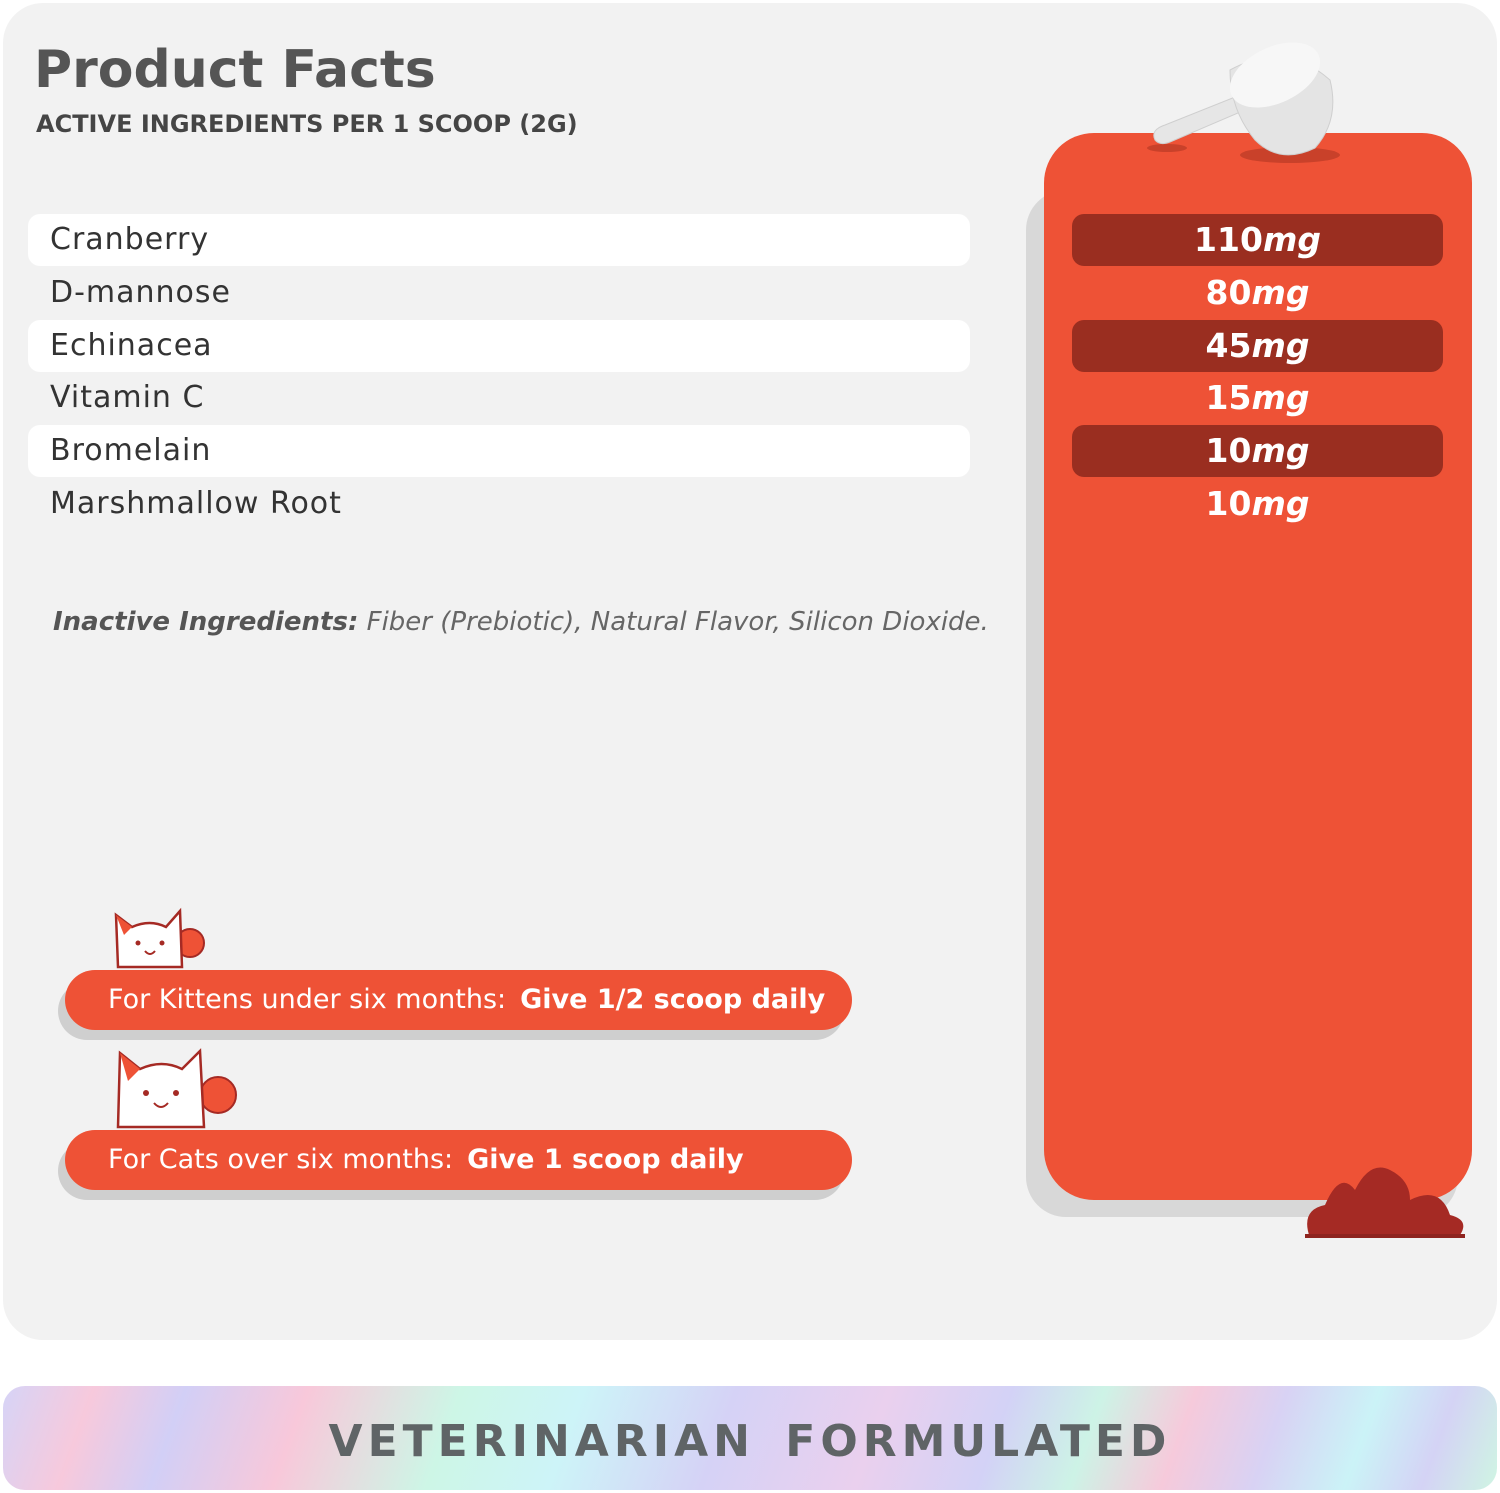 The width and height of the screenshot is (1500, 1493). What do you see at coordinates (159, 938) in the screenshot?
I see `kitten-icon` at bounding box center [159, 938].